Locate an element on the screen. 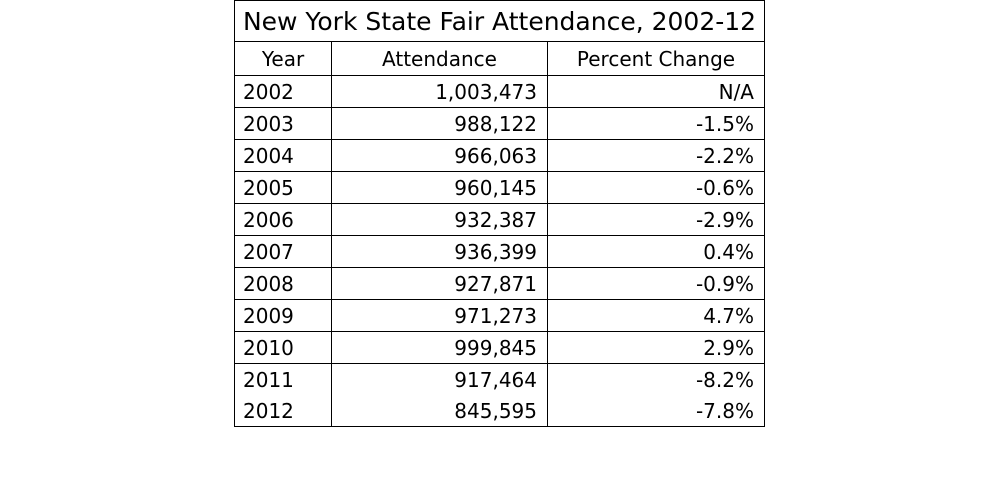 The width and height of the screenshot is (1000, 483). cell-percent-change: 2.9% is located at coordinates (656, 347).